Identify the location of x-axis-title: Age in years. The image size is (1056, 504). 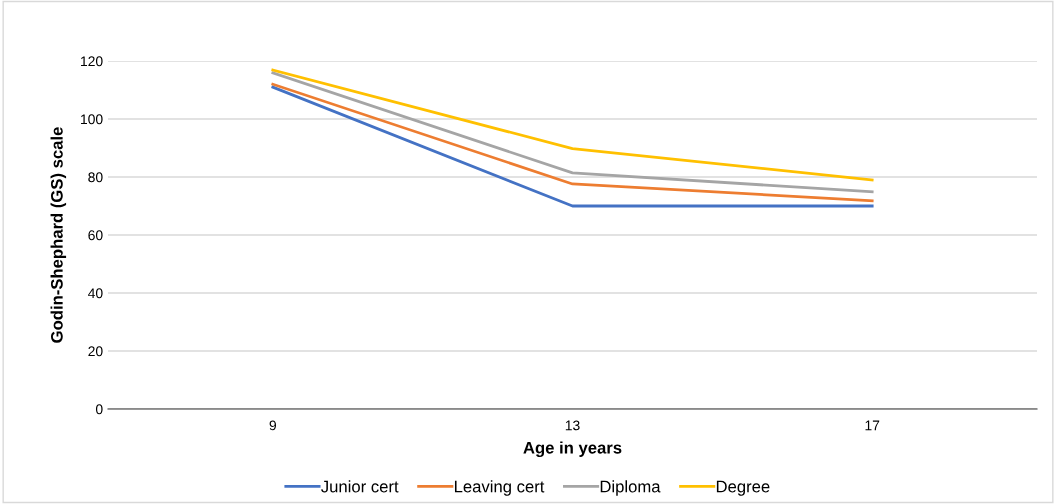
(572, 449).